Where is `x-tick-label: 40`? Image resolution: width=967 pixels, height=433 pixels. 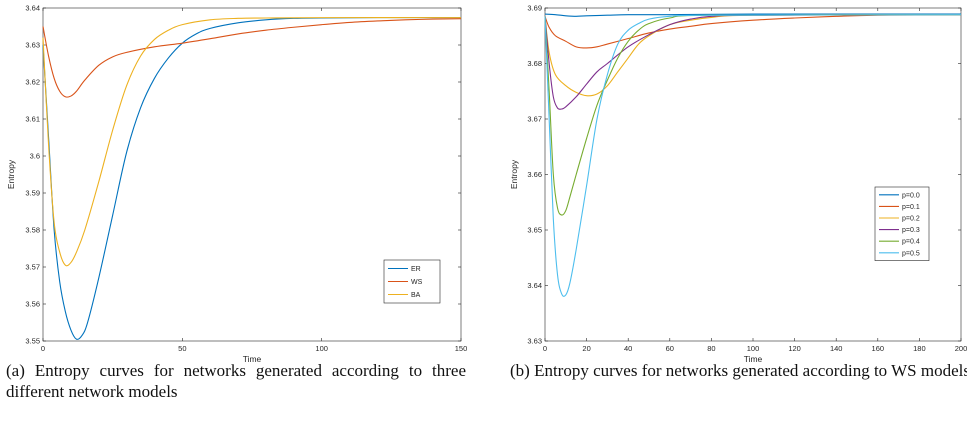 x-tick-label: 40 is located at coordinates (628, 348).